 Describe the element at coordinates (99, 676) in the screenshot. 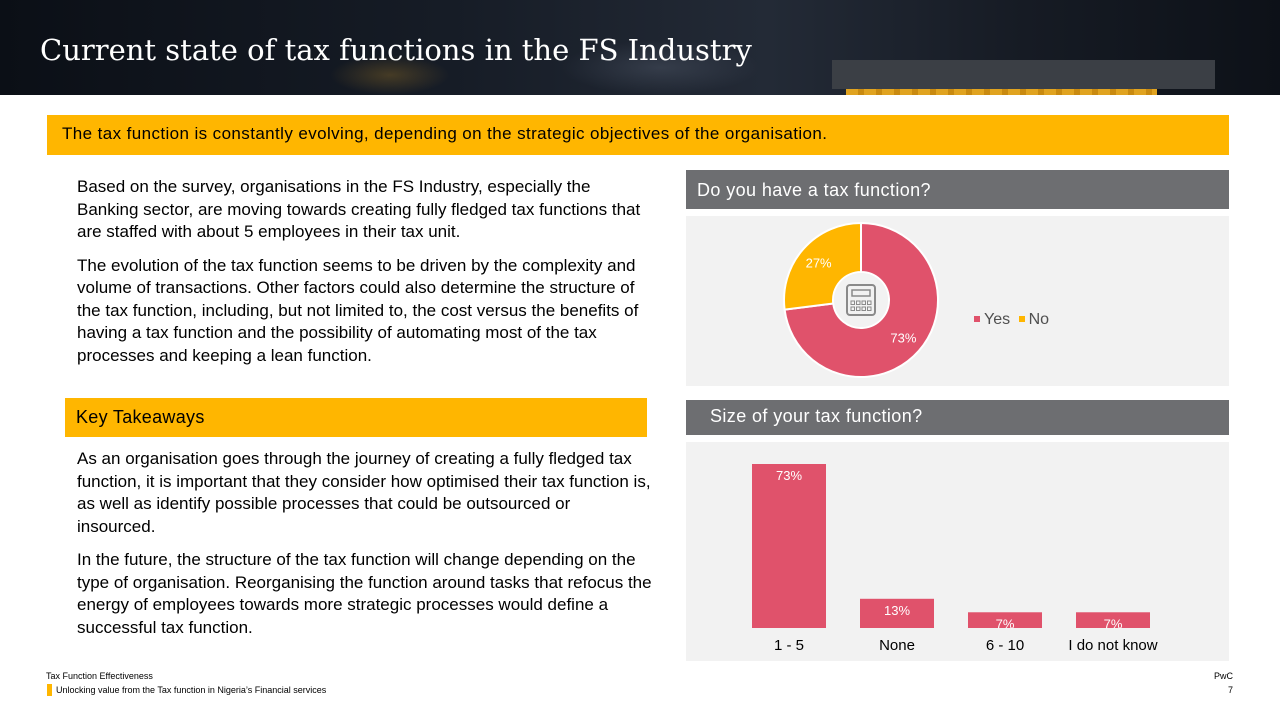

I see `footer-document-title: Tax Function Effectiveness` at that location.